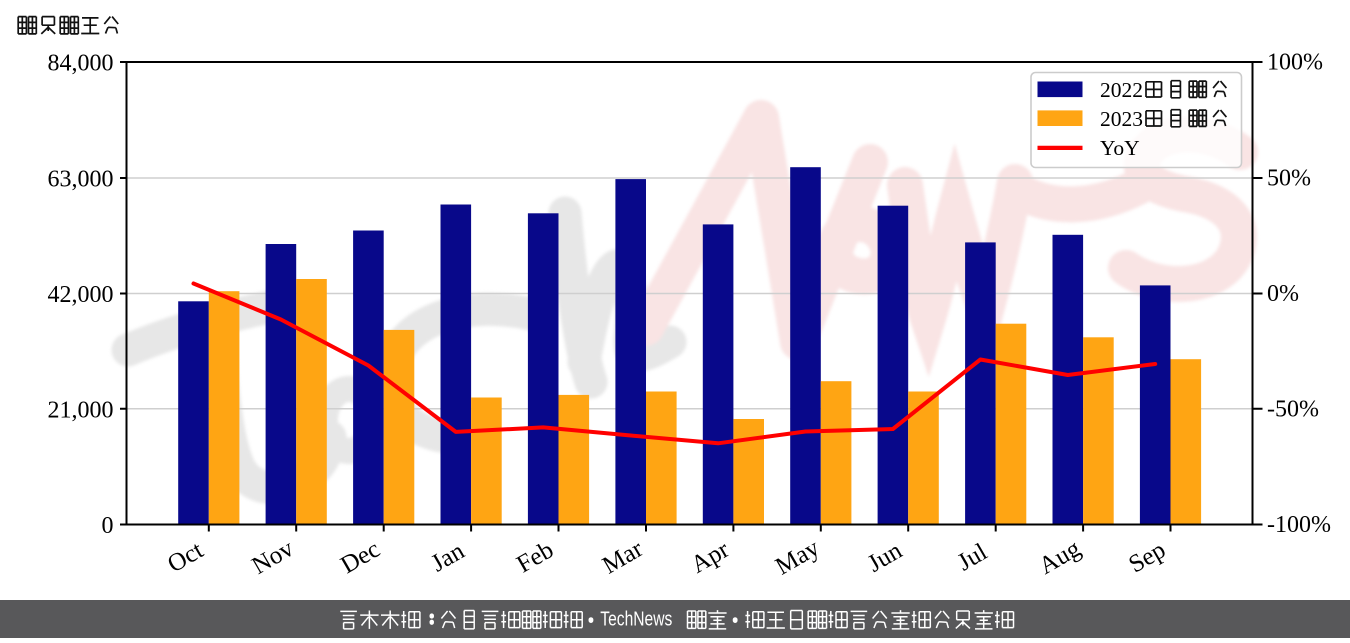 This screenshot has width=1350, height=643. What do you see at coordinates (1299, 525) in the screenshot?
I see `svg-text: -100%` at bounding box center [1299, 525].